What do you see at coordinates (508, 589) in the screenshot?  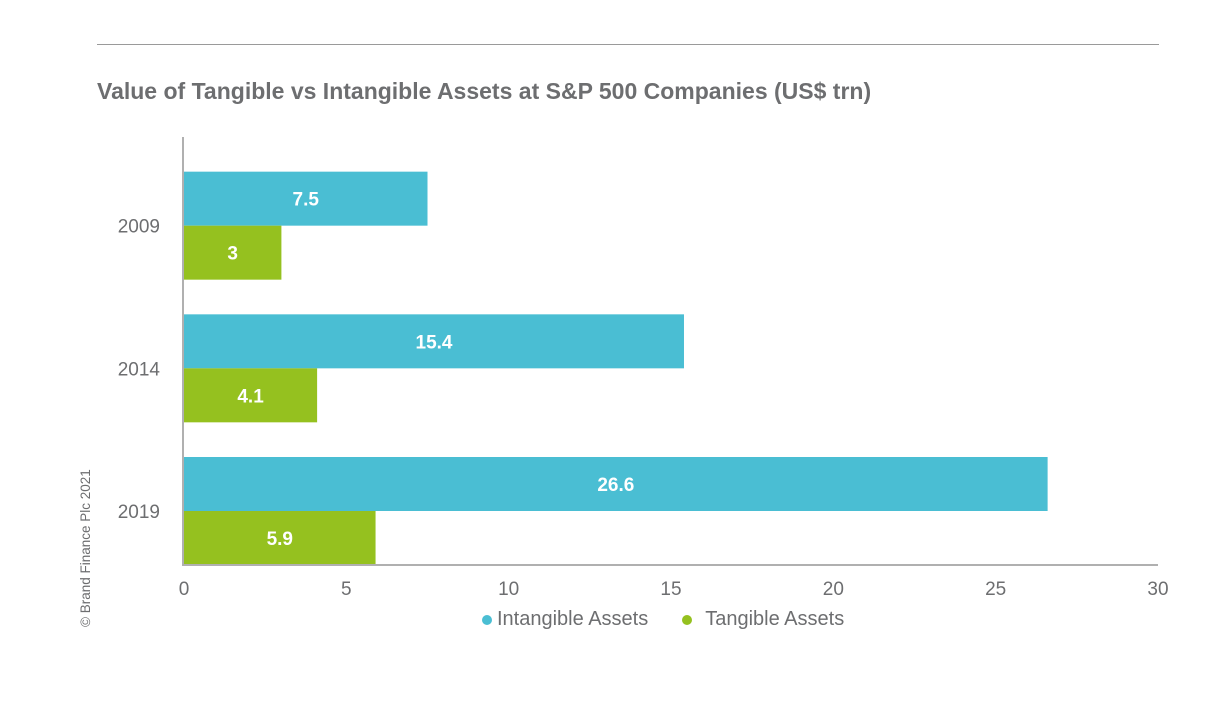 I see `x-tick-label: 10` at bounding box center [508, 589].